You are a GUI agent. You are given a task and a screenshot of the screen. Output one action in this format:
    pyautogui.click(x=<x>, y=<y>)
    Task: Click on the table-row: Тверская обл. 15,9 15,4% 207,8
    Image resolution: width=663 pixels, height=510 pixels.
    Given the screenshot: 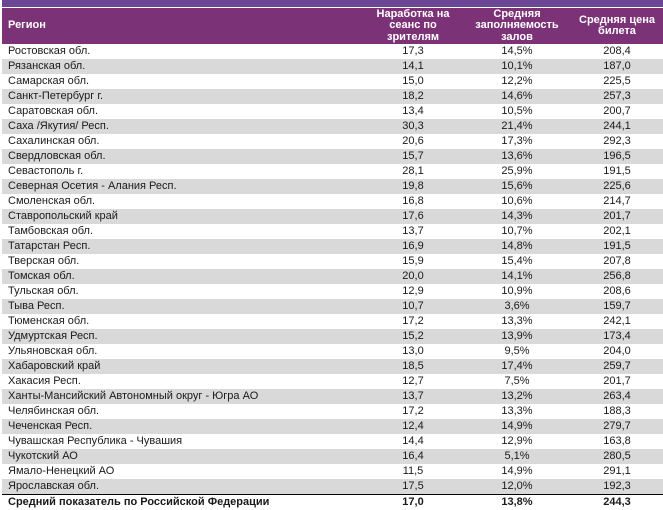 What is the action you would take?
    pyautogui.click(x=332, y=261)
    